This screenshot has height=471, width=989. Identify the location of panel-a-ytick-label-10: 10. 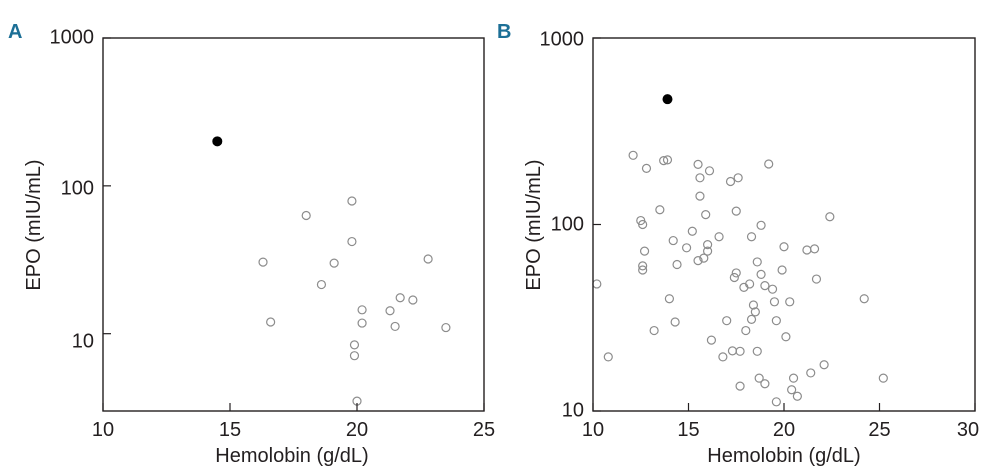
(83, 341).